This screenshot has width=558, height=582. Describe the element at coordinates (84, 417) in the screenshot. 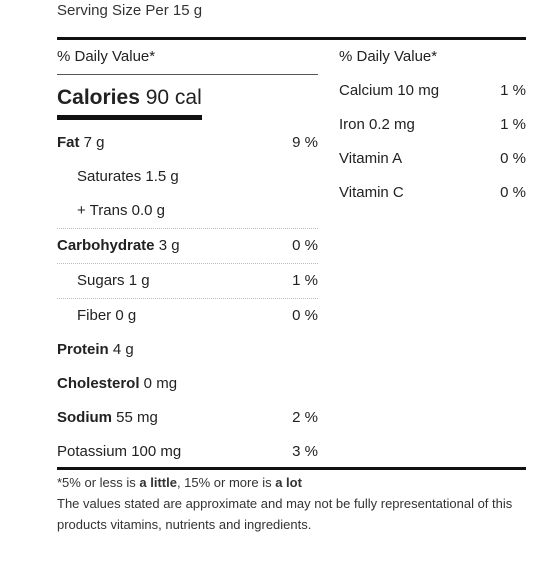

I see `nutrient-name-bold: Sodium` at that location.